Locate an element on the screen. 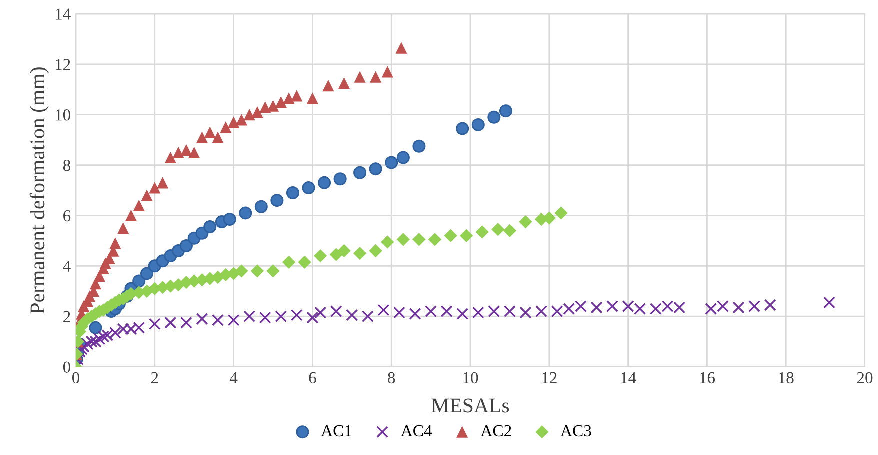 This screenshot has width=878, height=455. x-tick-label: 2 is located at coordinates (154, 378).